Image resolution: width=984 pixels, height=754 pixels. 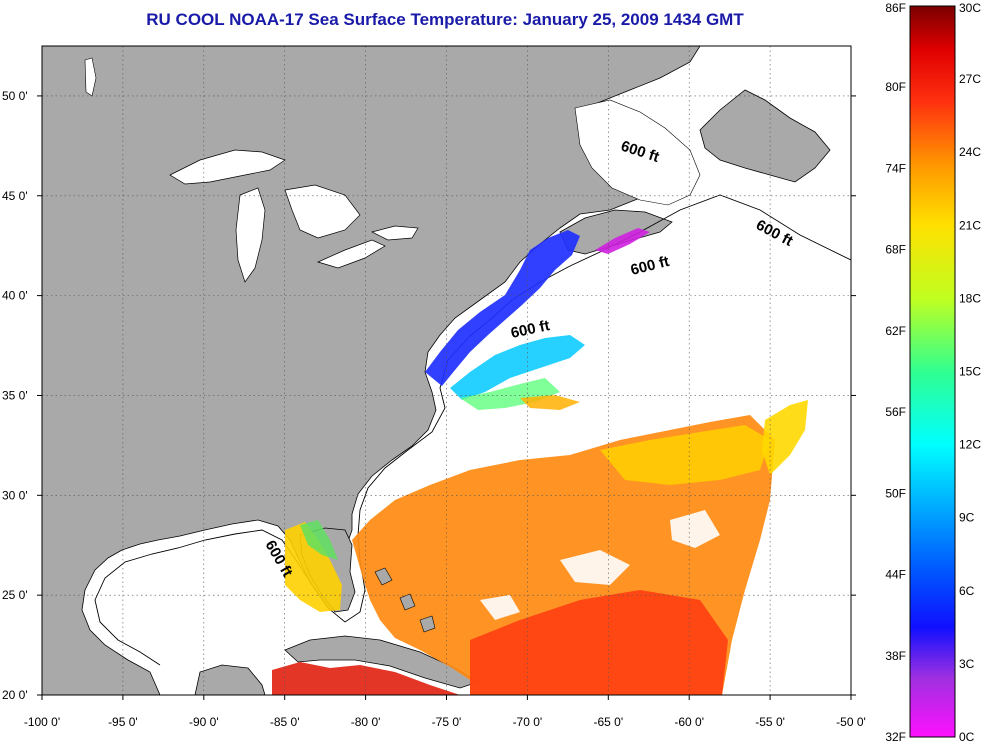 I want to click on lake-michigan, so click(x=250, y=235).